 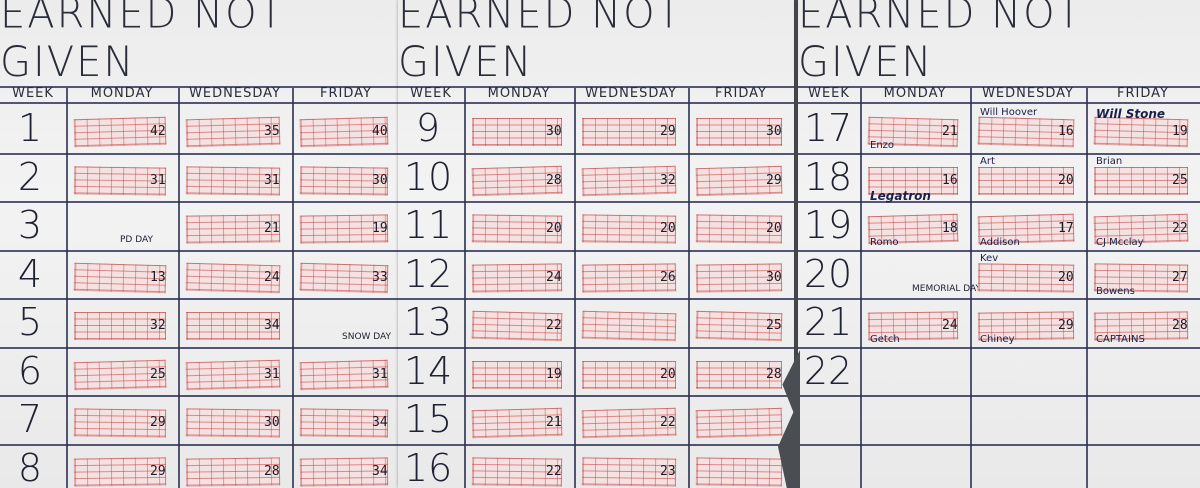 I want to click on header-underline, so click(x=200, y=103).